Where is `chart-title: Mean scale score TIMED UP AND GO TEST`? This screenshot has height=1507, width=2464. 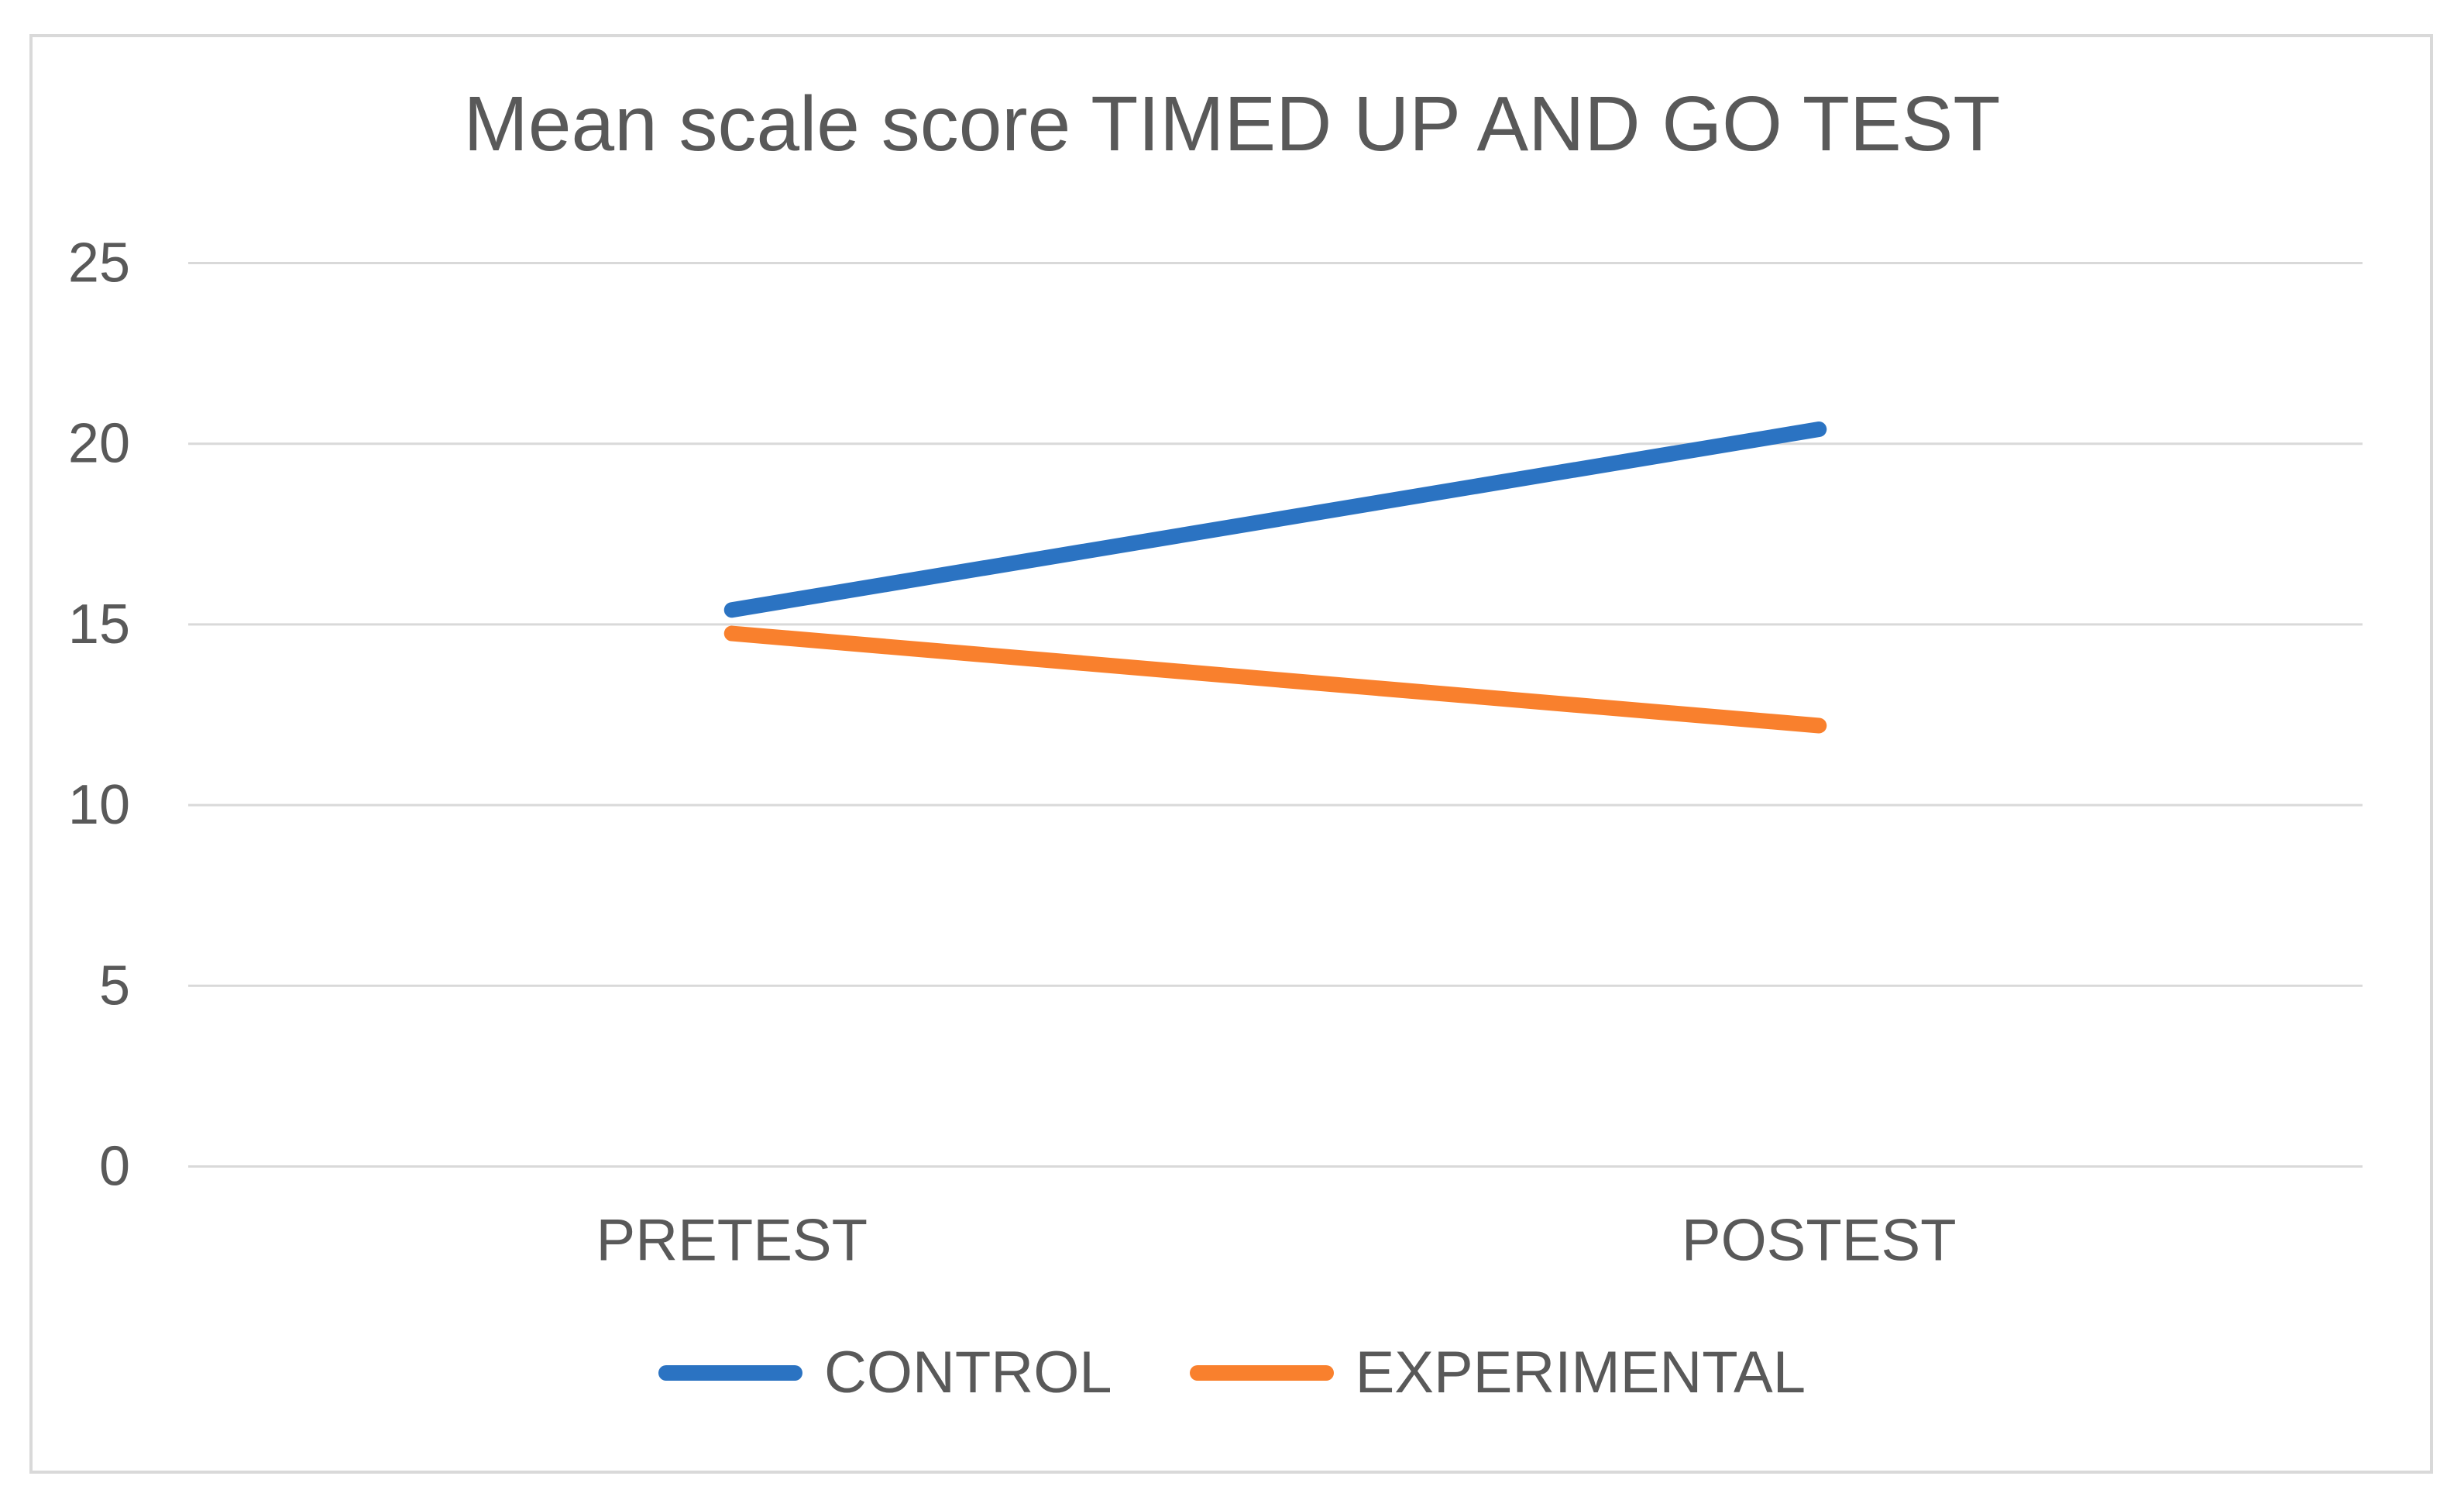 chart-title: Mean scale score TIMED UP AND GO TEST is located at coordinates (1232, 124).